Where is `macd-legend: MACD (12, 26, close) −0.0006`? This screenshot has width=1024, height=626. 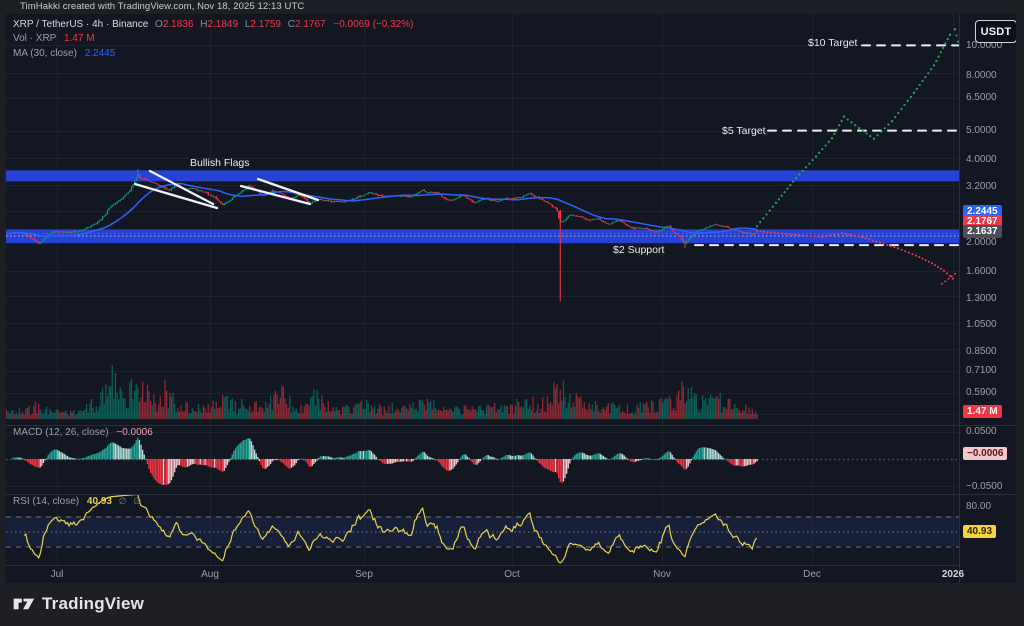
macd-legend: MACD (12, 26, close) −0.0006 is located at coordinates (83, 432).